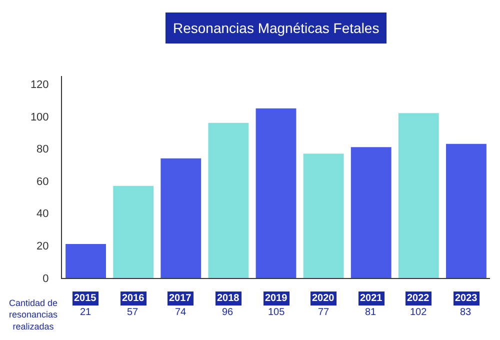 The image size is (500, 340). Describe the element at coordinates (466, 298) in the screenshot. I see `x-tick-label: 2023` at that location.